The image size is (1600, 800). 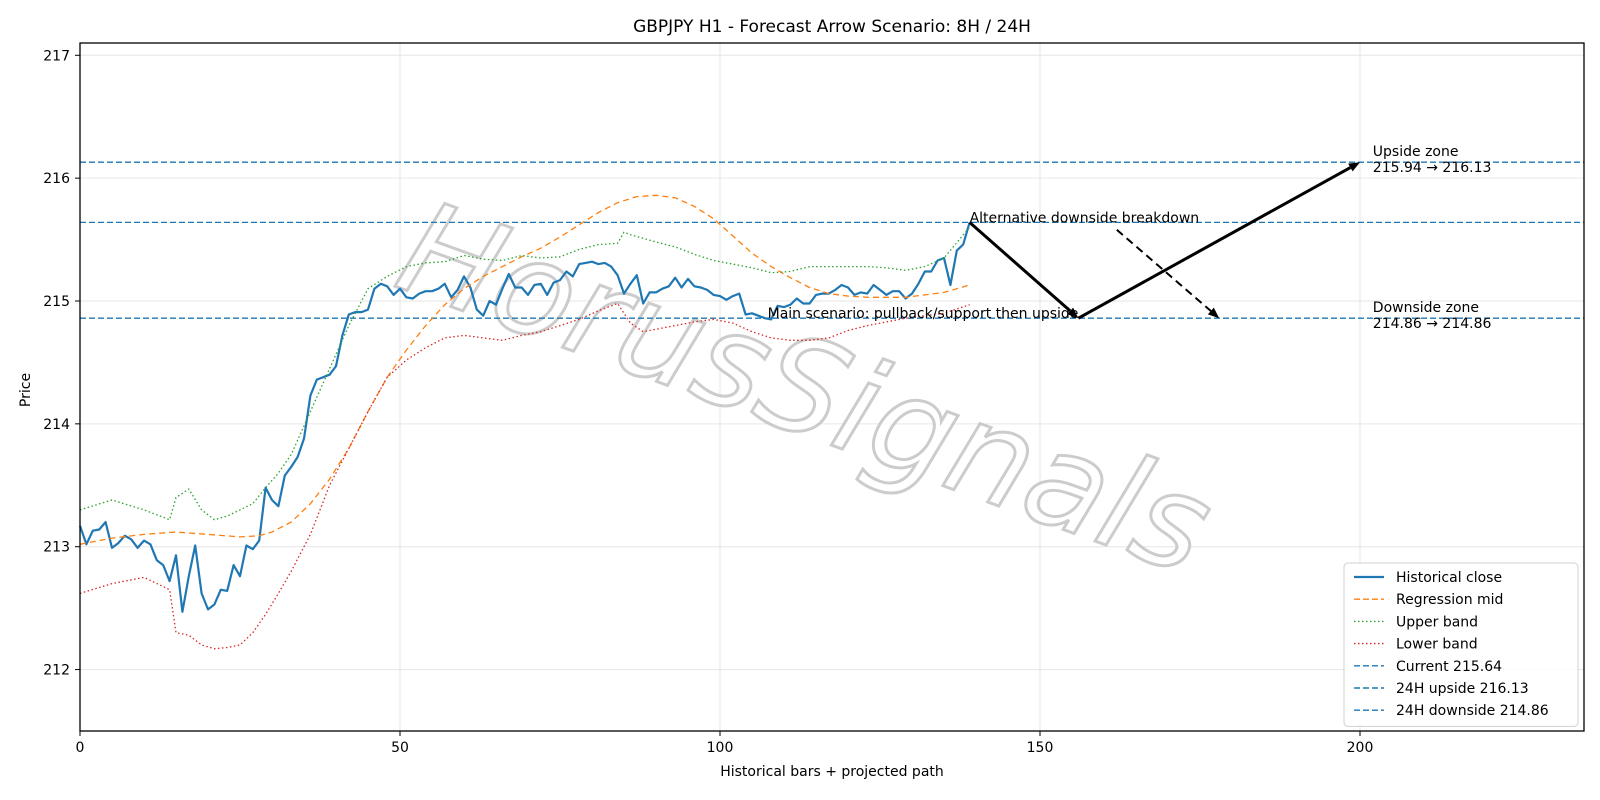 What do you see at coordinates (1360, 748) in the screenshot?
I see `x-tick-label: 200` at bounding box center [1360, 748].